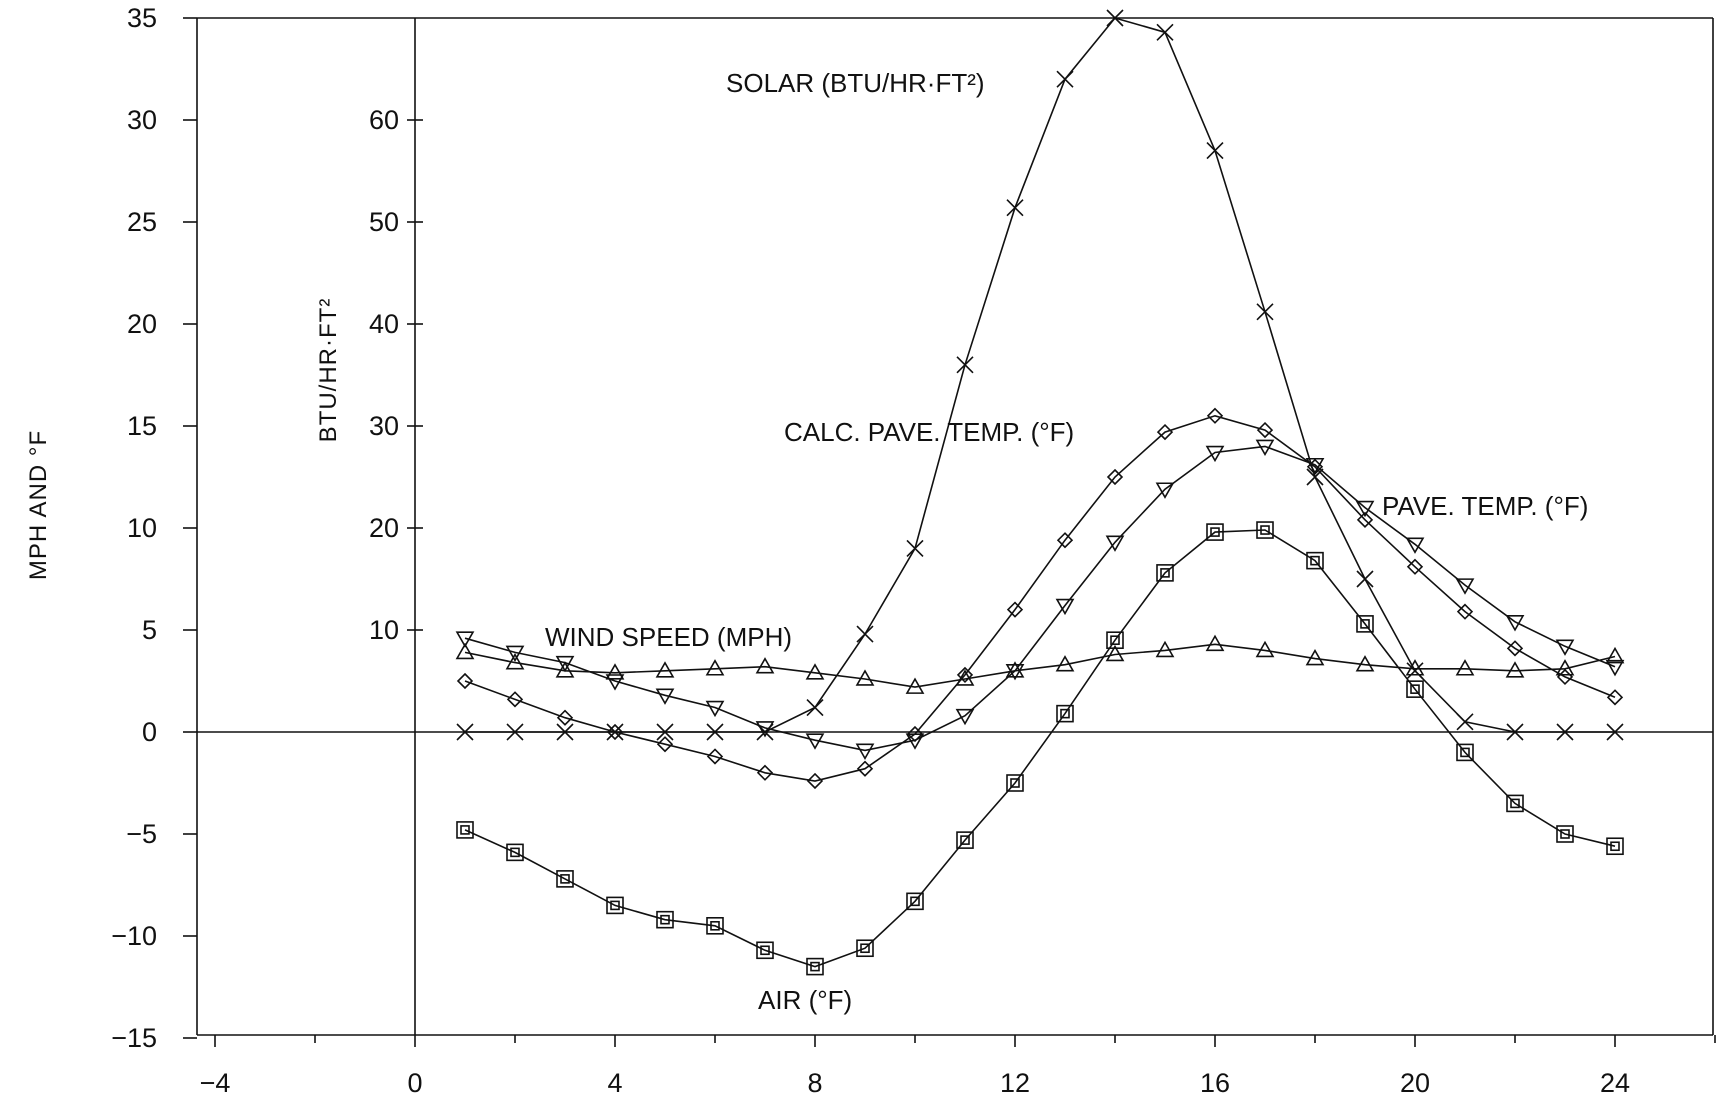 The width and height of the screenshot is (1717, 1106). Describe the element at coordinates (384, 222) in the screenshot. I see `inner-tick-label: 50` at that location.